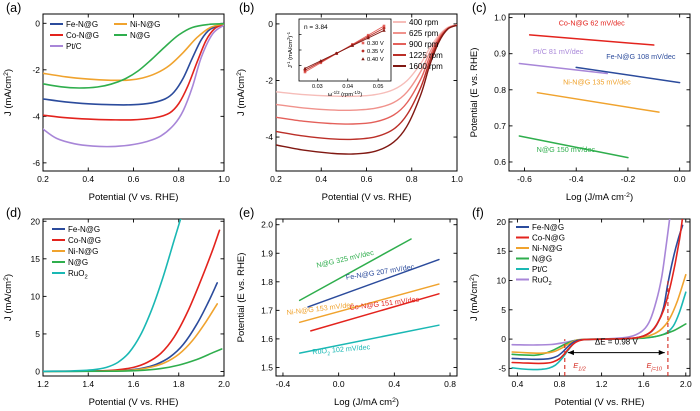  Describe the element at coordinates (617, 341) in the screenshot. I see `annotation-text: ΔE = 0.98 V` at that location.